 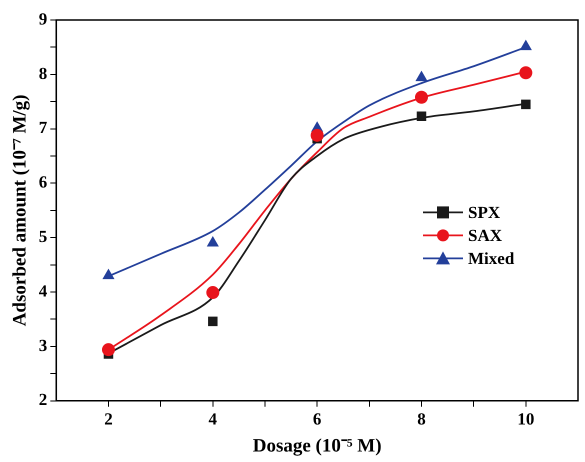 I want to click on y-tick-label: 3, so click(x=43, y=345).